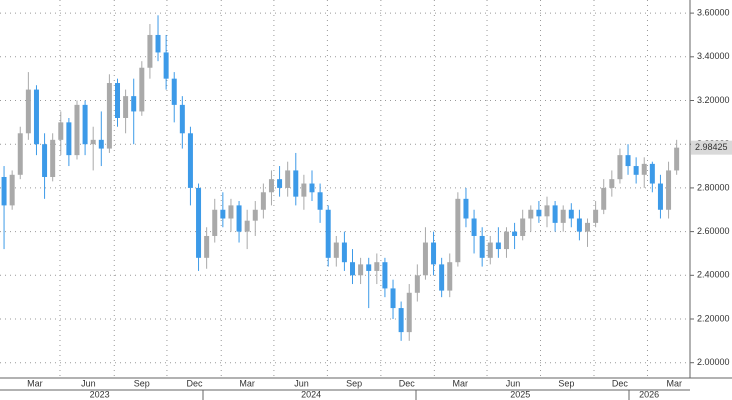 This screenshot has height=400, width=732. I want to click on y-tick-label: 2.00000, so click(713, 362).